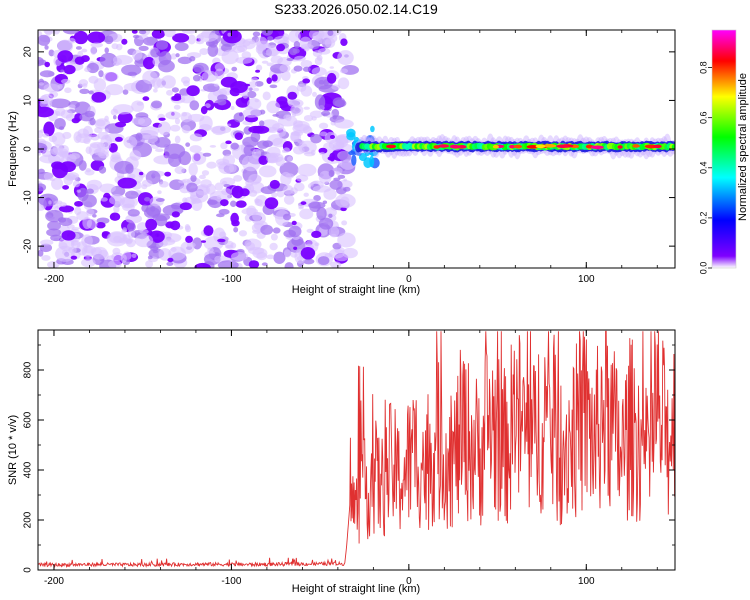  I want to click on spectrogram-ytick-label: -20, so click(28, 245).